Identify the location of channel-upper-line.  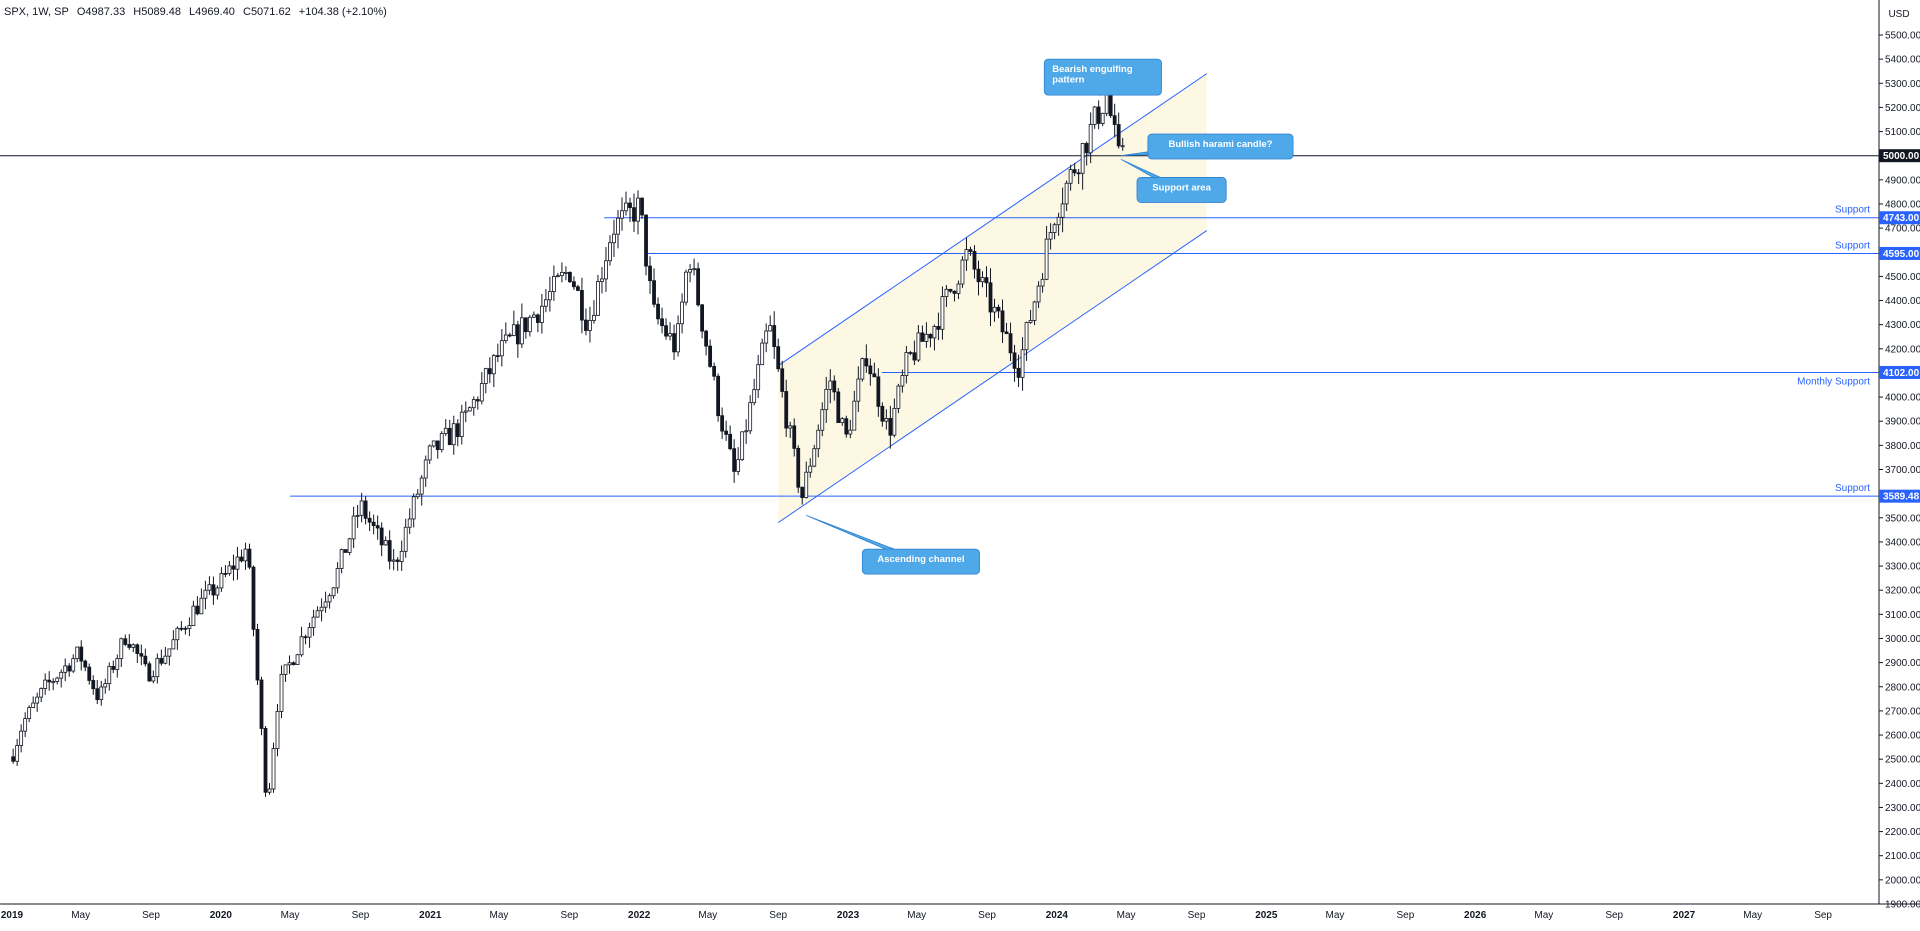
(992, 220).